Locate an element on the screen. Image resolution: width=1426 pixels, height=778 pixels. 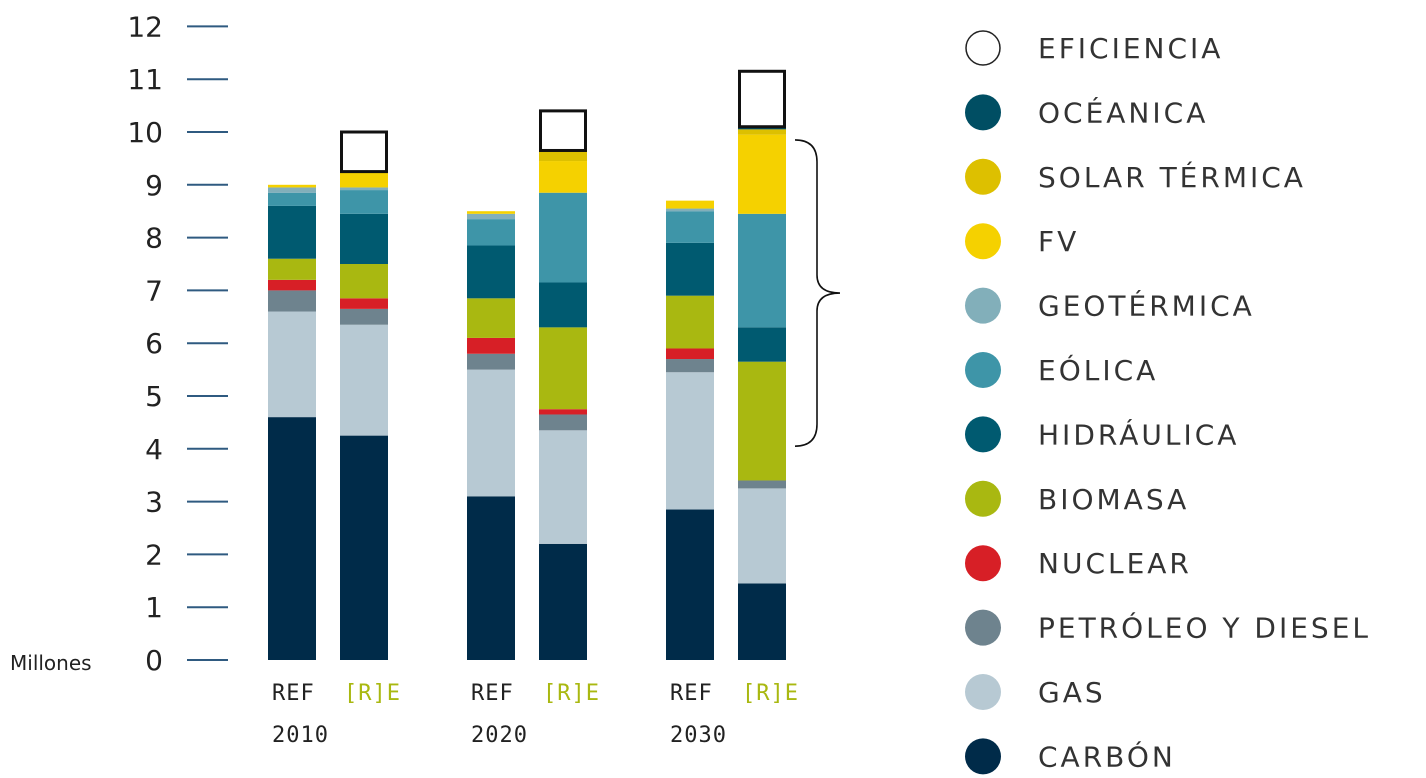
legend-label: PETRÓLEO Y DIESEL is located at coordinates (1204, 628).